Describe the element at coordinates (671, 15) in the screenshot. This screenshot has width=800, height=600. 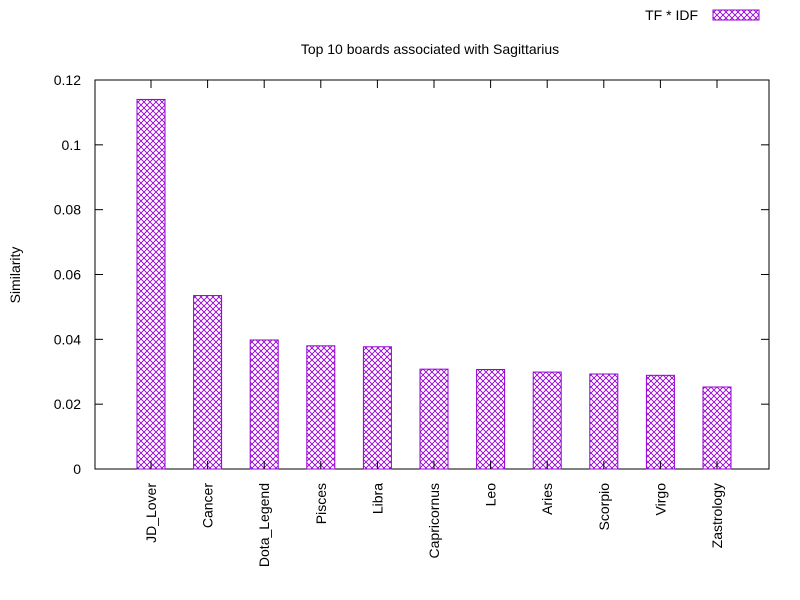
I see `legend-label: TF * IDF` at that location.